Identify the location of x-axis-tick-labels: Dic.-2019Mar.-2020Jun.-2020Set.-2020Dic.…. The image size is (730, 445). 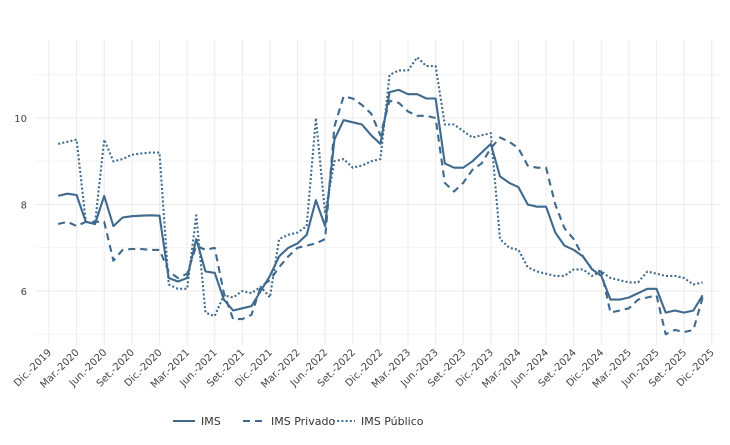
(364, 368).